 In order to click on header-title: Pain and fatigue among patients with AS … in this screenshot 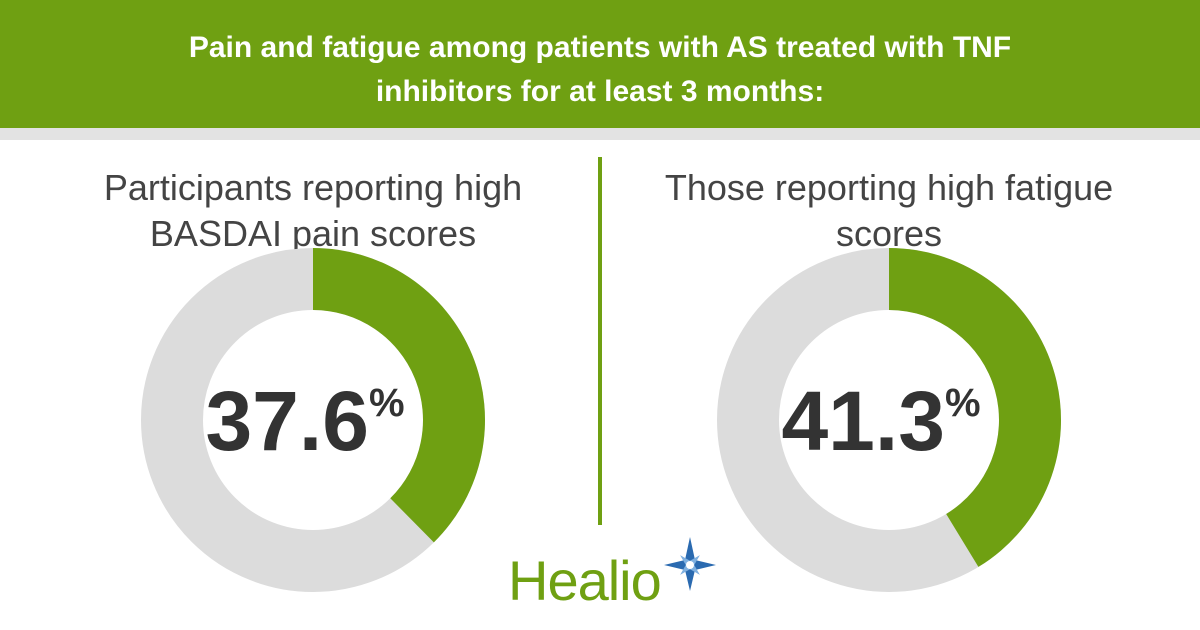, I will do `click(600, 69)`.